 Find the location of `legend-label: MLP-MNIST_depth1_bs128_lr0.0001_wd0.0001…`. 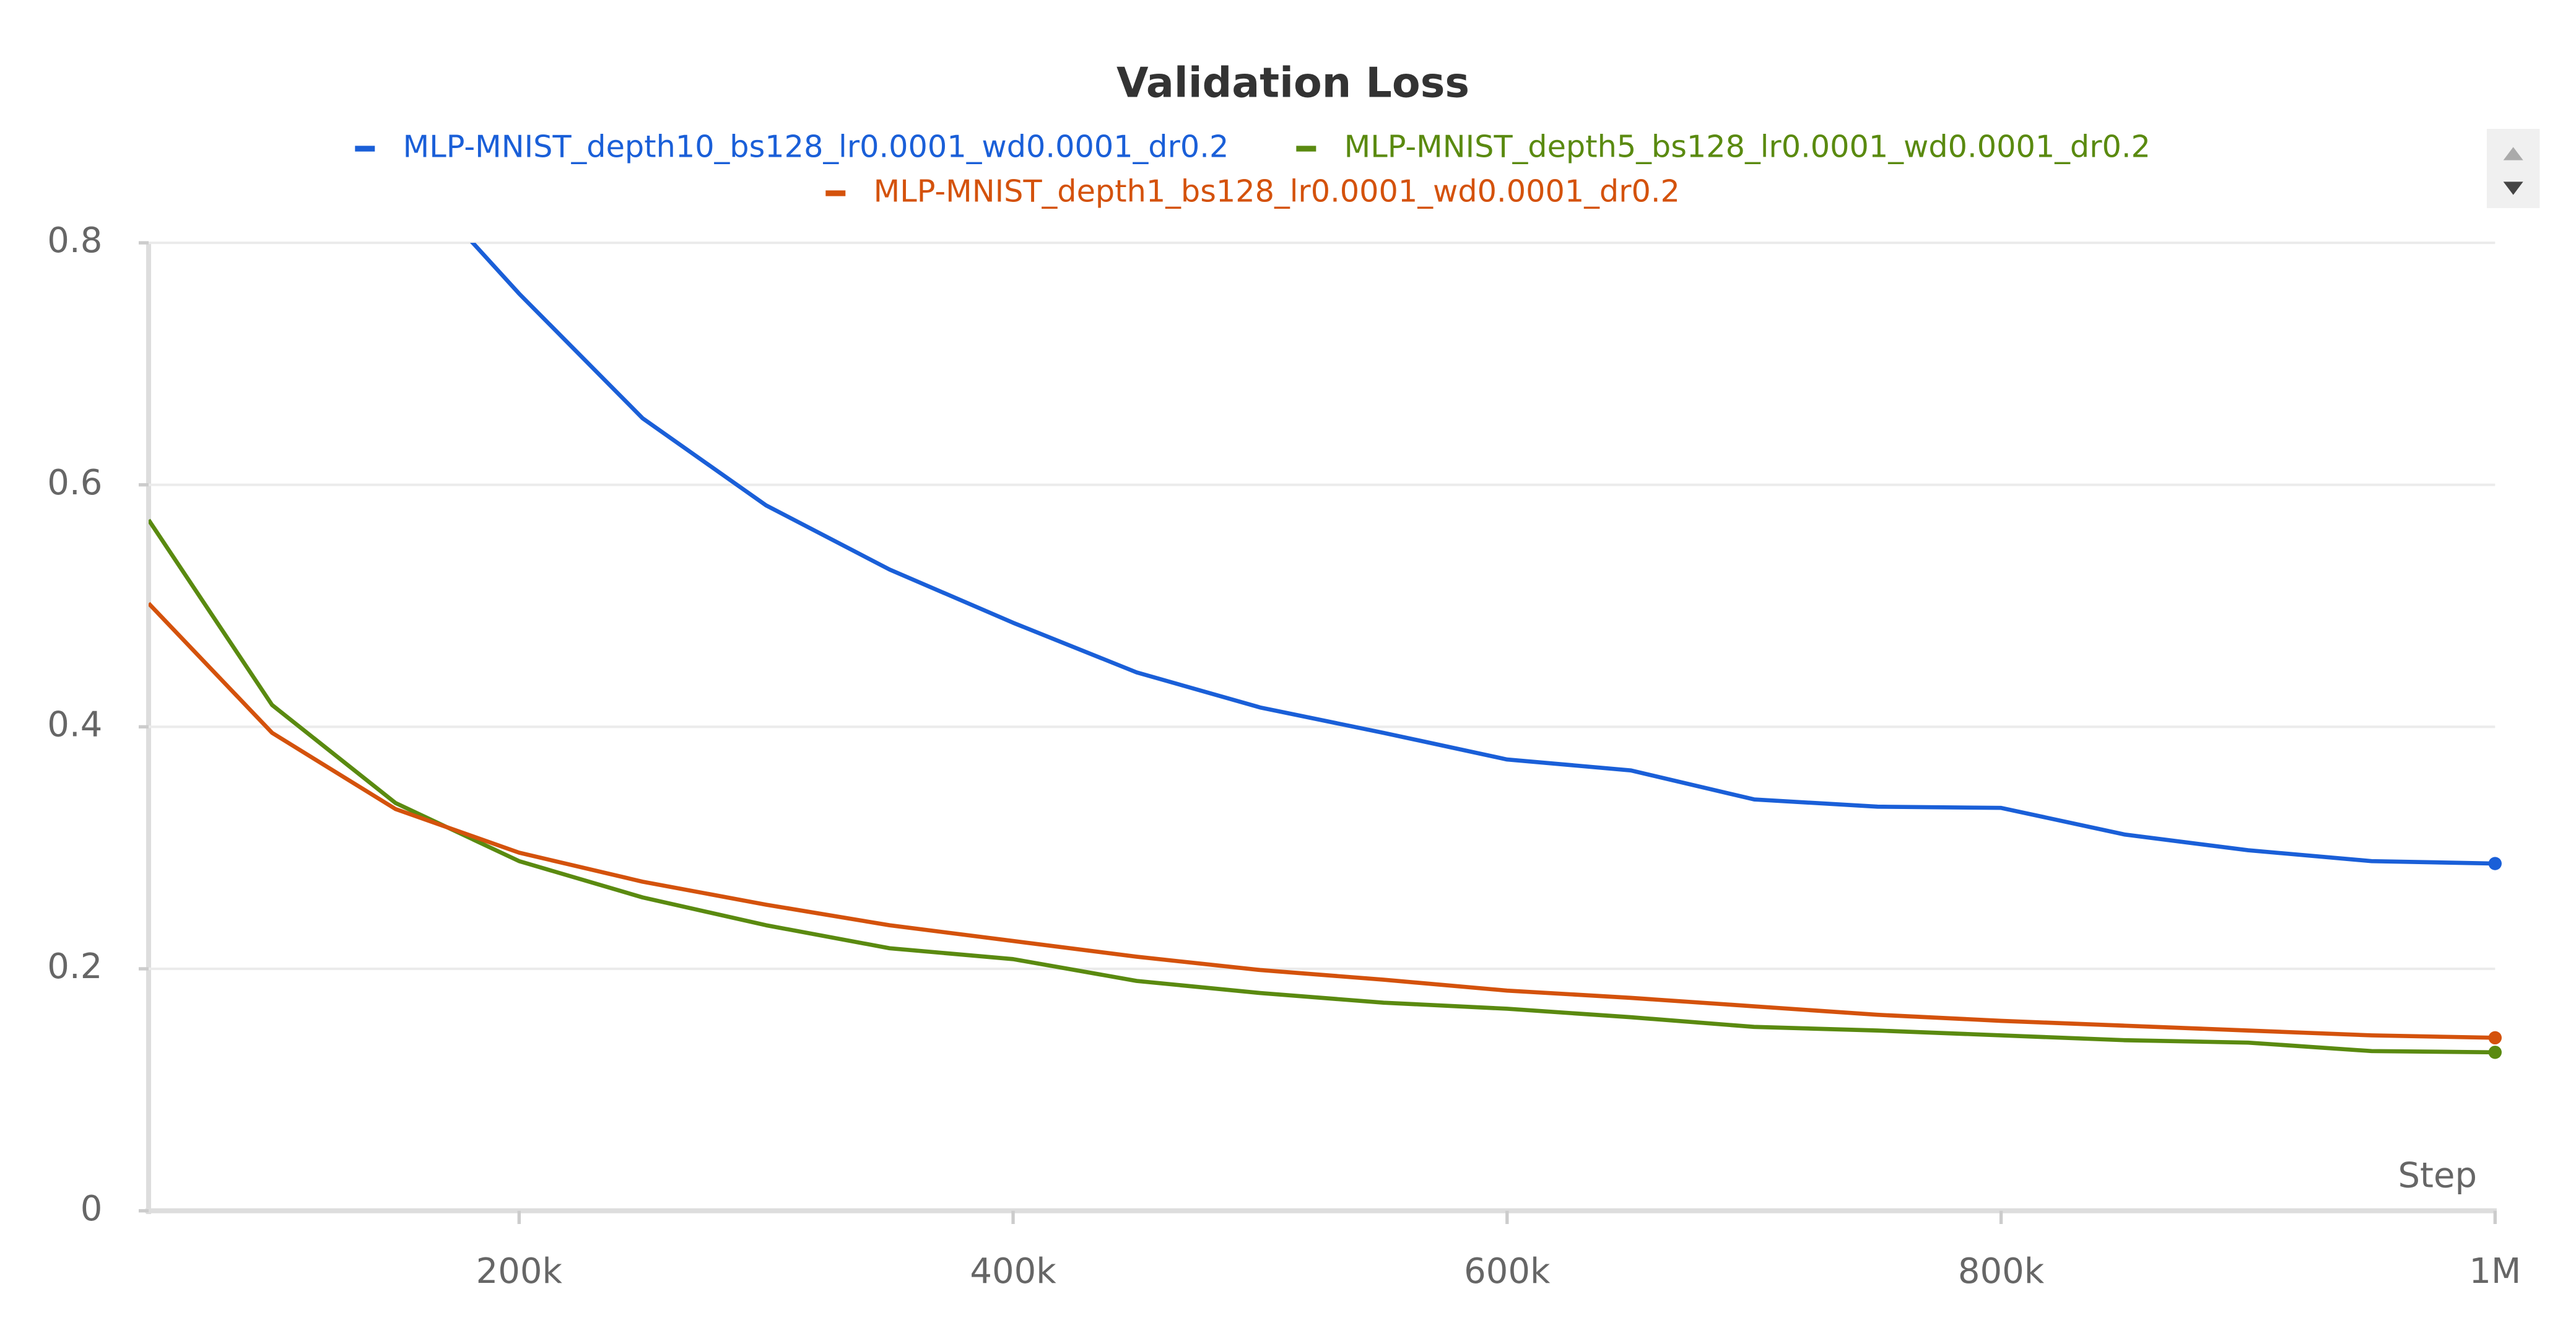

legend-label: MLP-MNIST_depth1_bs128_lr0.0001_wd0.0001… is located at coordinates (1277, 191).